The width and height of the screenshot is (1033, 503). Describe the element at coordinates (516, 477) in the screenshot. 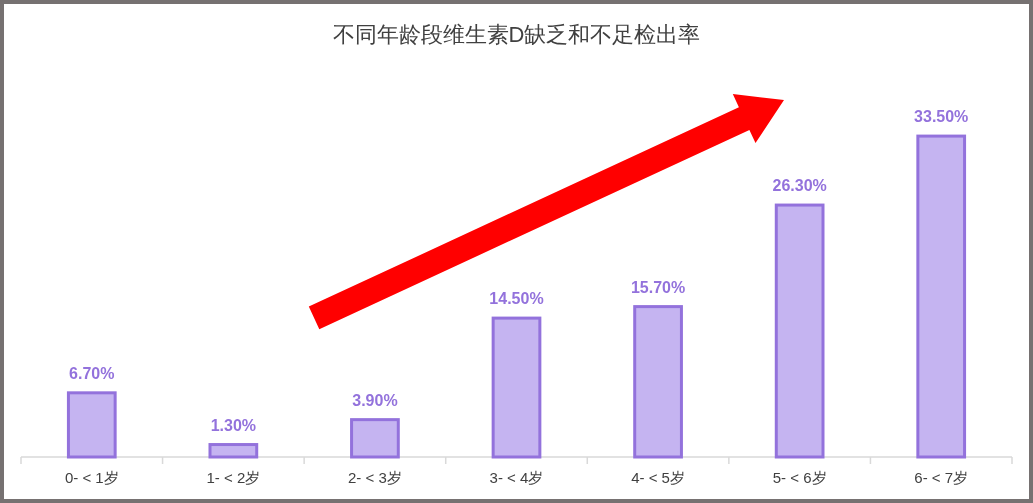

I see `x-tick-label: 3- < 4岁` at that location.